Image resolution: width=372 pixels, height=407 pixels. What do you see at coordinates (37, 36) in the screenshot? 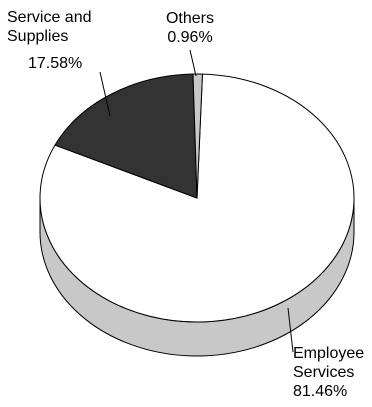
I see `slice-name-line: Supplies` at bounding box center [37, 36].